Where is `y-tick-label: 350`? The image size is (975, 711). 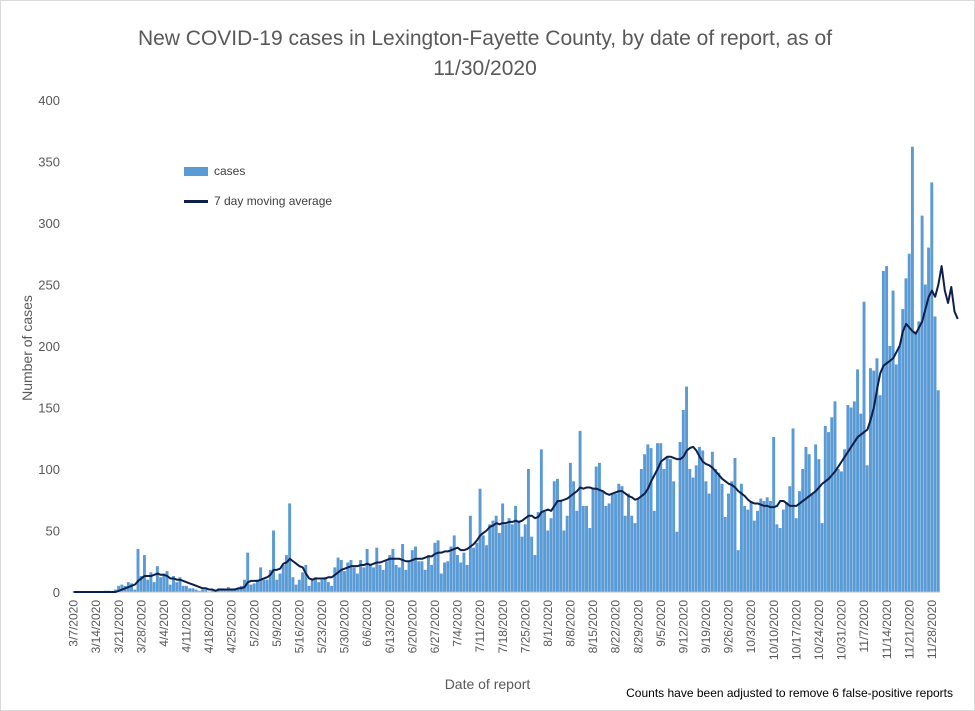
y-tick-label: 350 is located at coordinates (49, 162).